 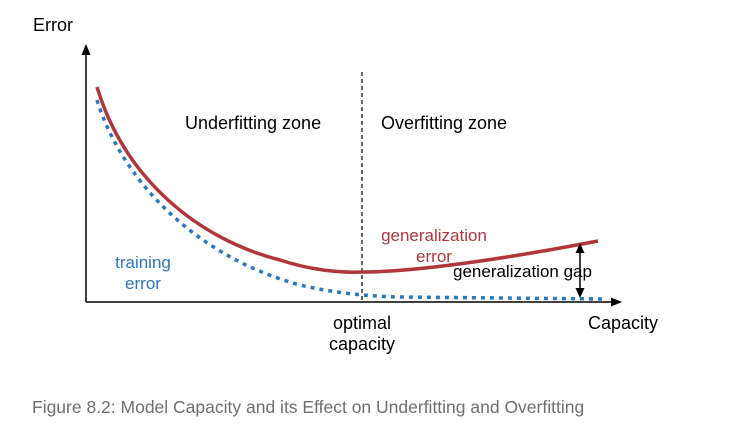 I want to click on overfitting-zone-label: Overfitting zone, so click(x=444, y=123).